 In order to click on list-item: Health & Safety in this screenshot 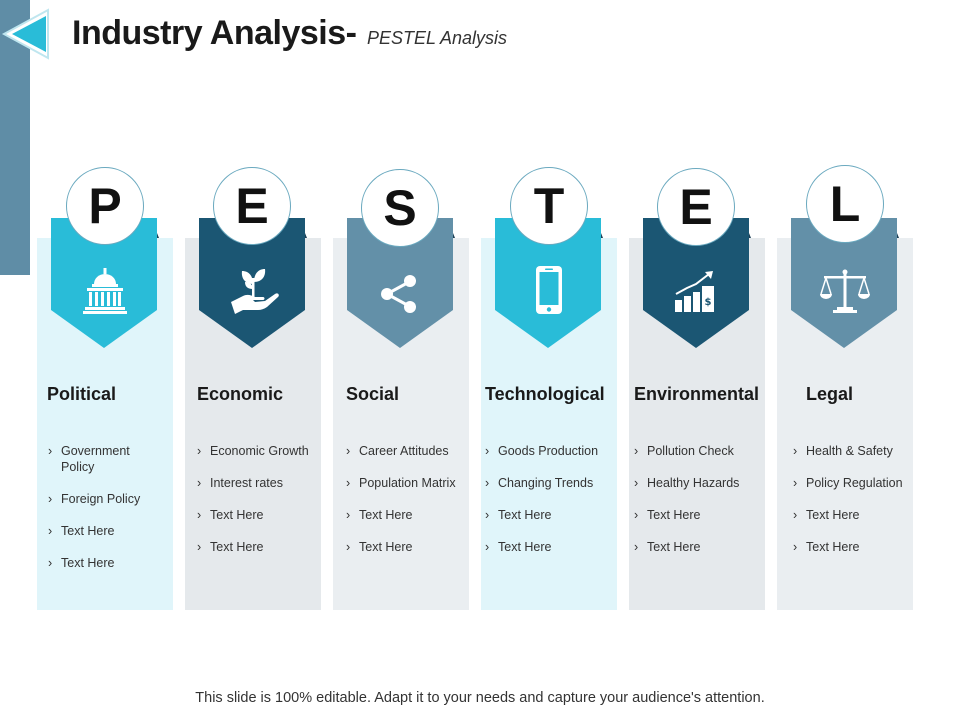, I will do `click(857, 451)`.